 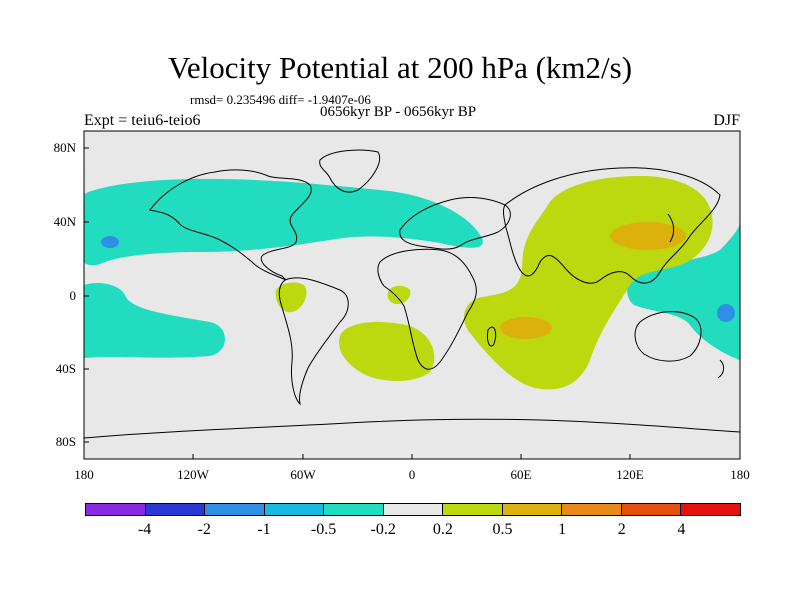 I want to click on colorbar-label: 0.2, so click(x=442, y=529).